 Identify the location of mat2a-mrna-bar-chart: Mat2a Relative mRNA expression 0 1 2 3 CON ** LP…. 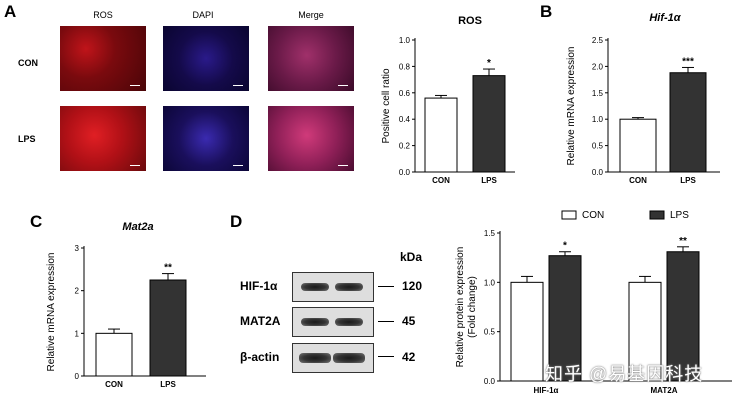
(126, 305).